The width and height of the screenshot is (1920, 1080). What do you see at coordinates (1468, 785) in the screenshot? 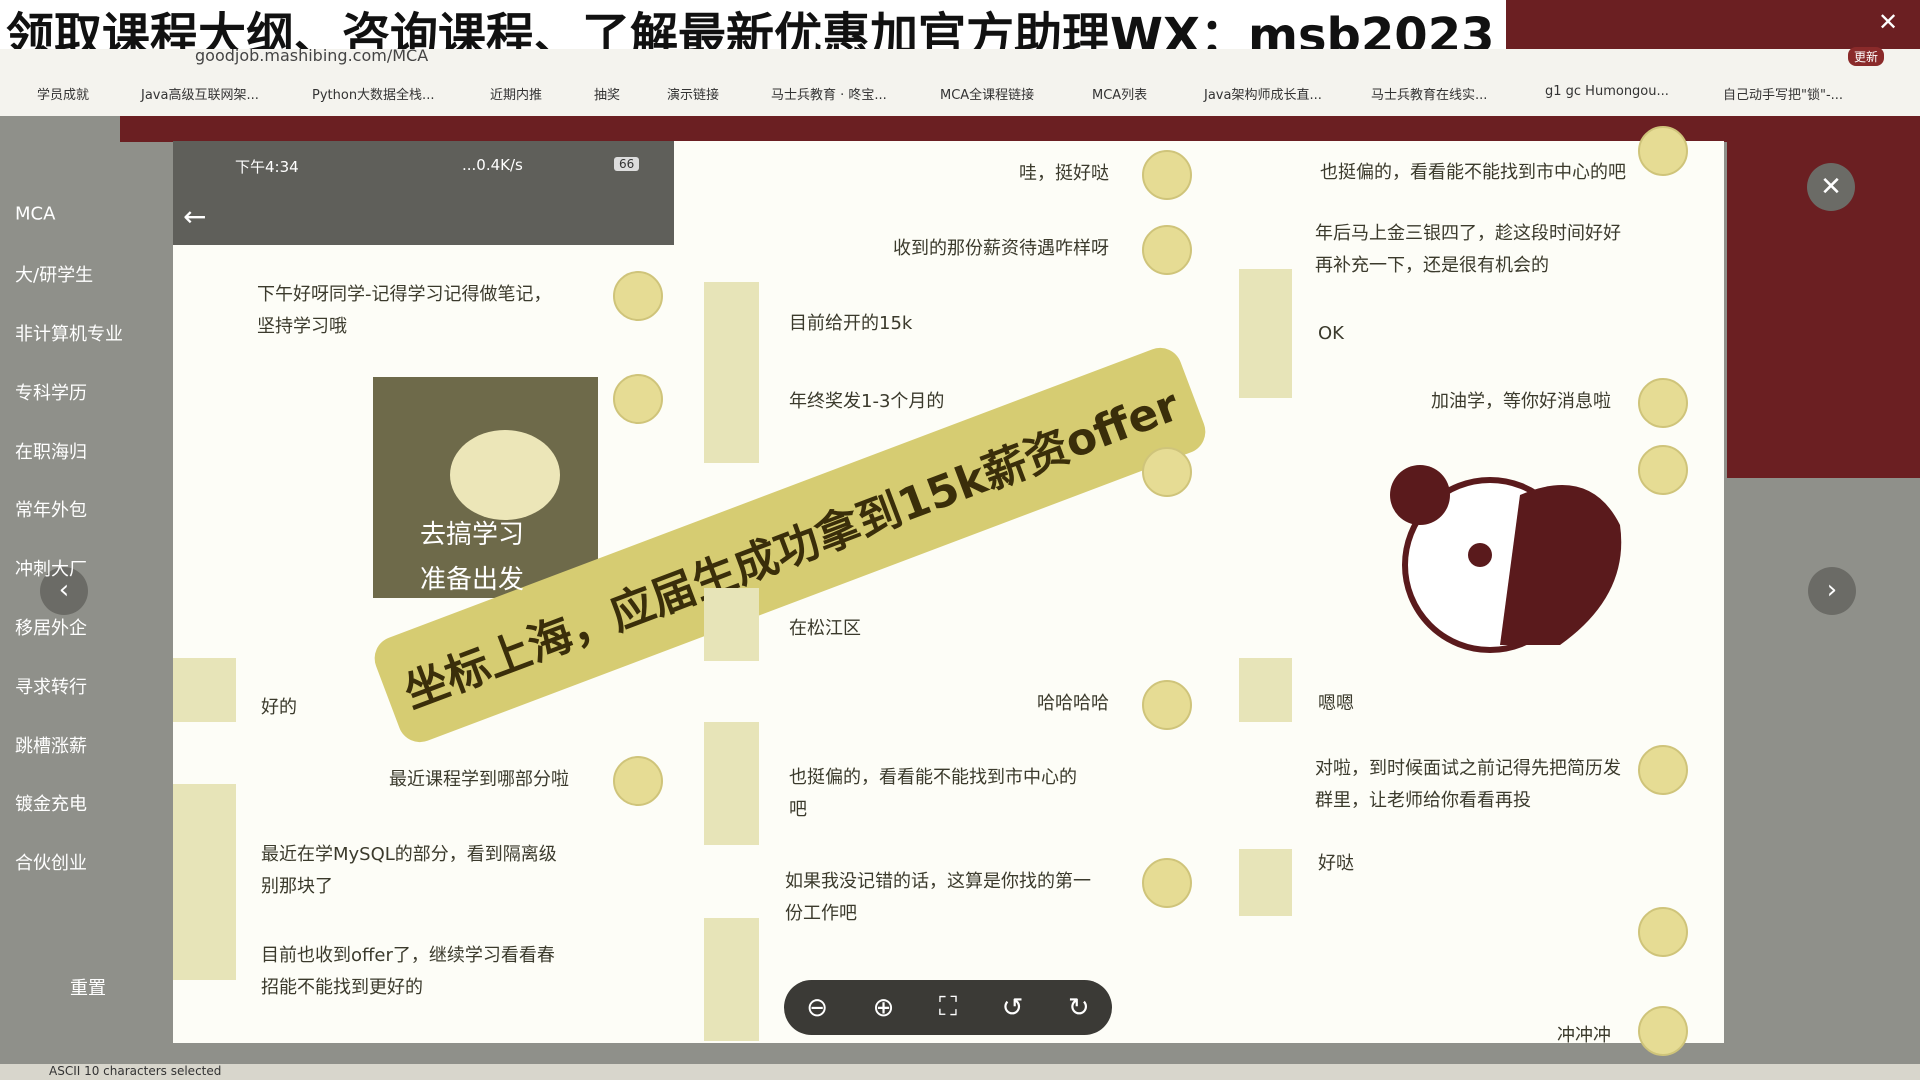
I see `chat-message: 对啦，到时候面试之前记得先把简历发 群里，让老师给你看看再投` at bounding box center [1468, 785].